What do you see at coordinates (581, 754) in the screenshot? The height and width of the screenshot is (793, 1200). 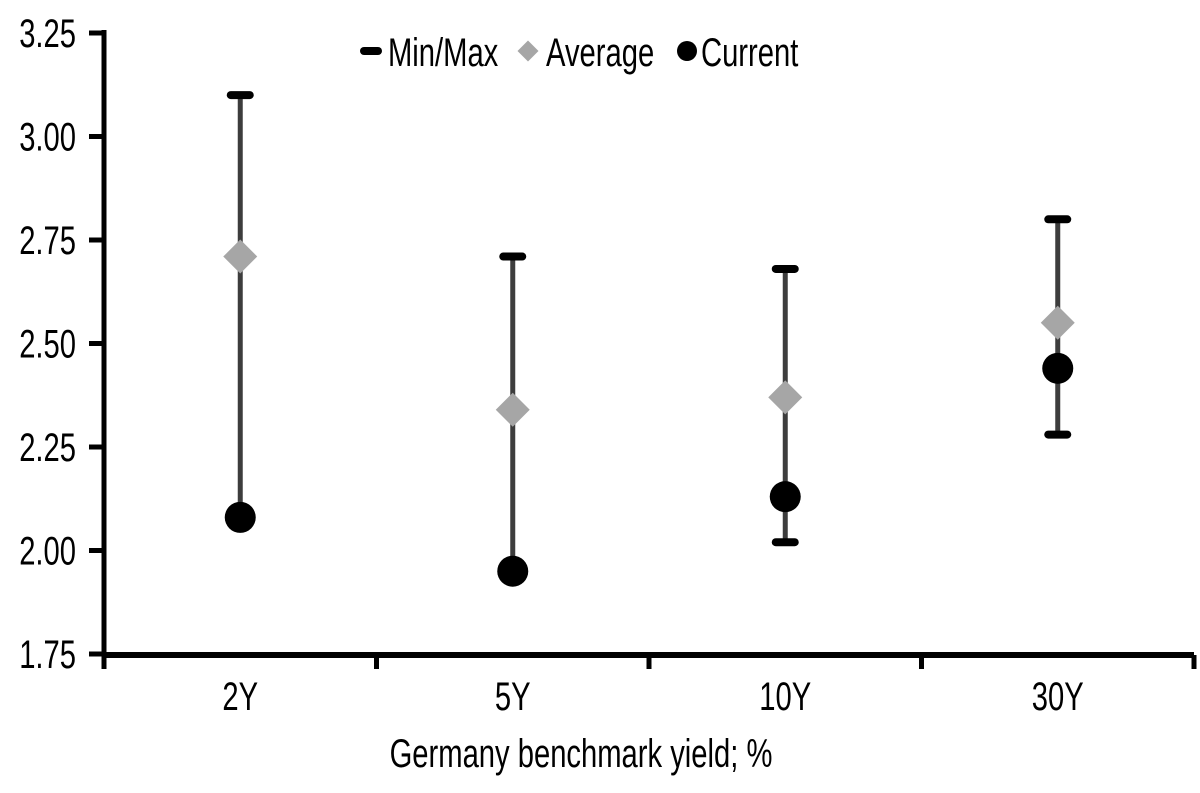 I see `x-axis-title: Germany benchmark yield; %` at bounding box center [581, 754].